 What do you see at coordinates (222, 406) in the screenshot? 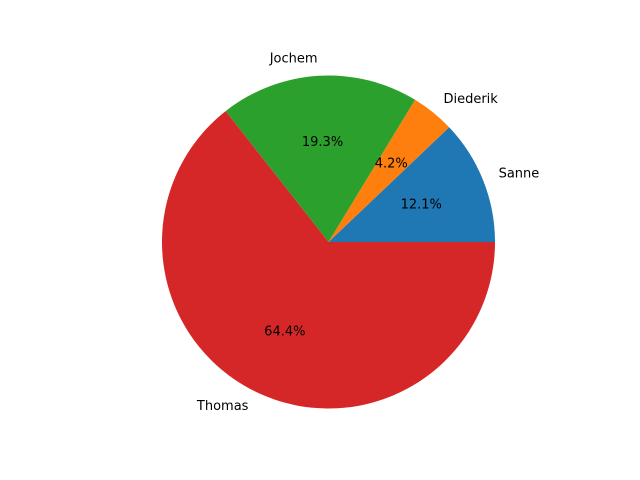
I see `pie-label-thomas: Thomas` at bounding box center [222, 406].